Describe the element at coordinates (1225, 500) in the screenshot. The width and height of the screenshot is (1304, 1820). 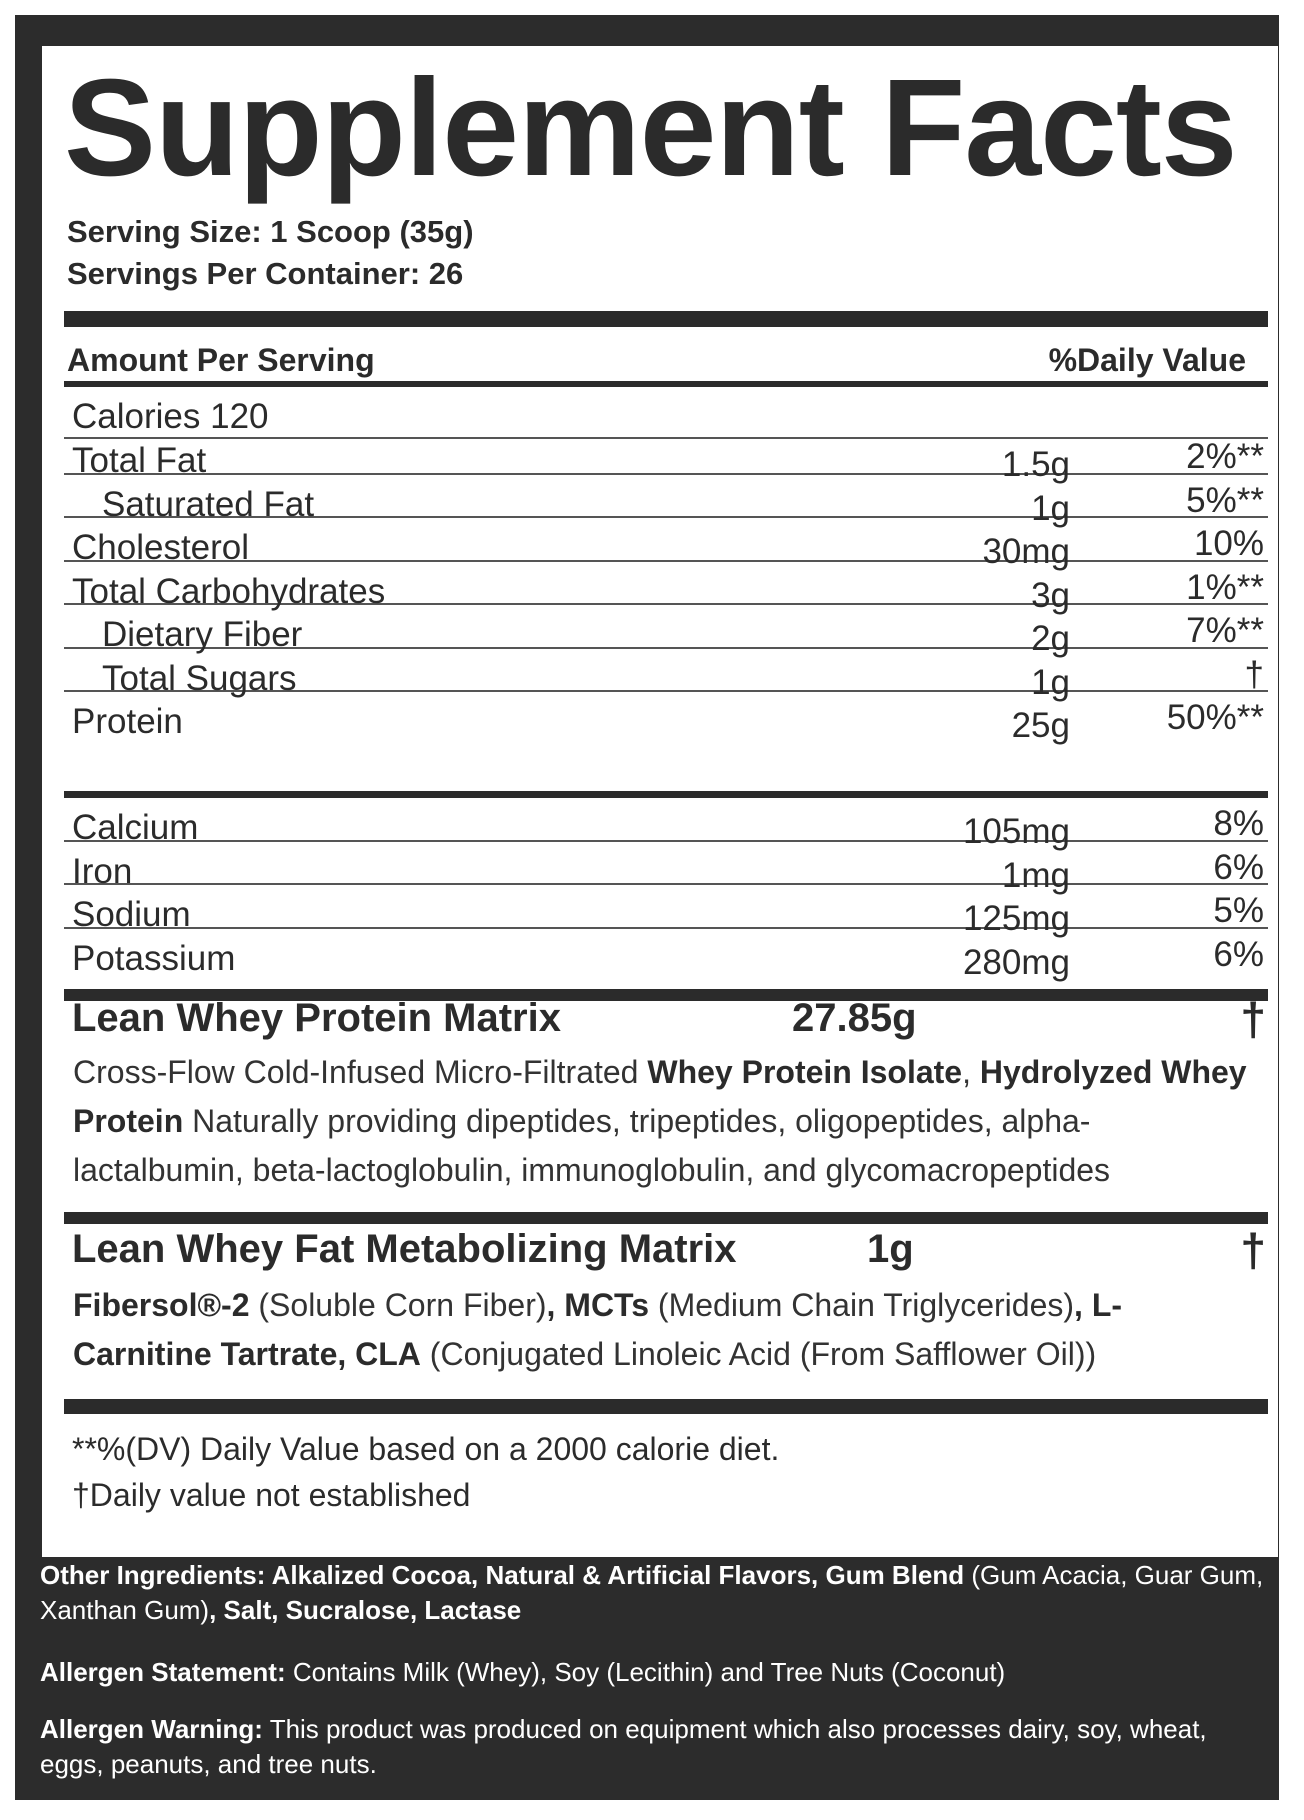
I see `nutrient-daily-value: 5%**` at that location.